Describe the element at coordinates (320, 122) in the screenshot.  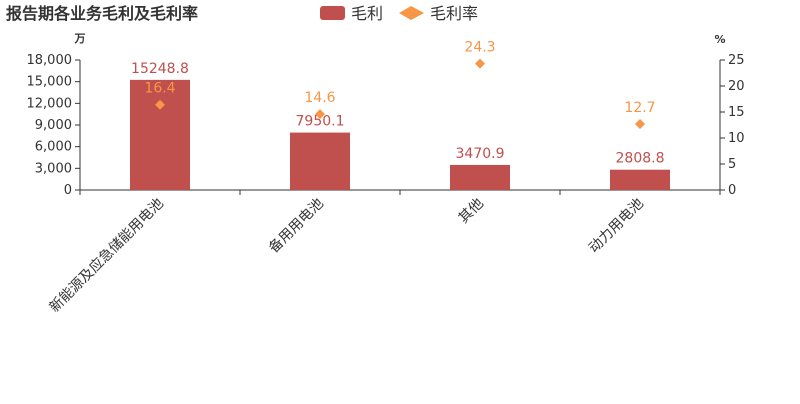
I see `bar-label: 7950.1` at that location.